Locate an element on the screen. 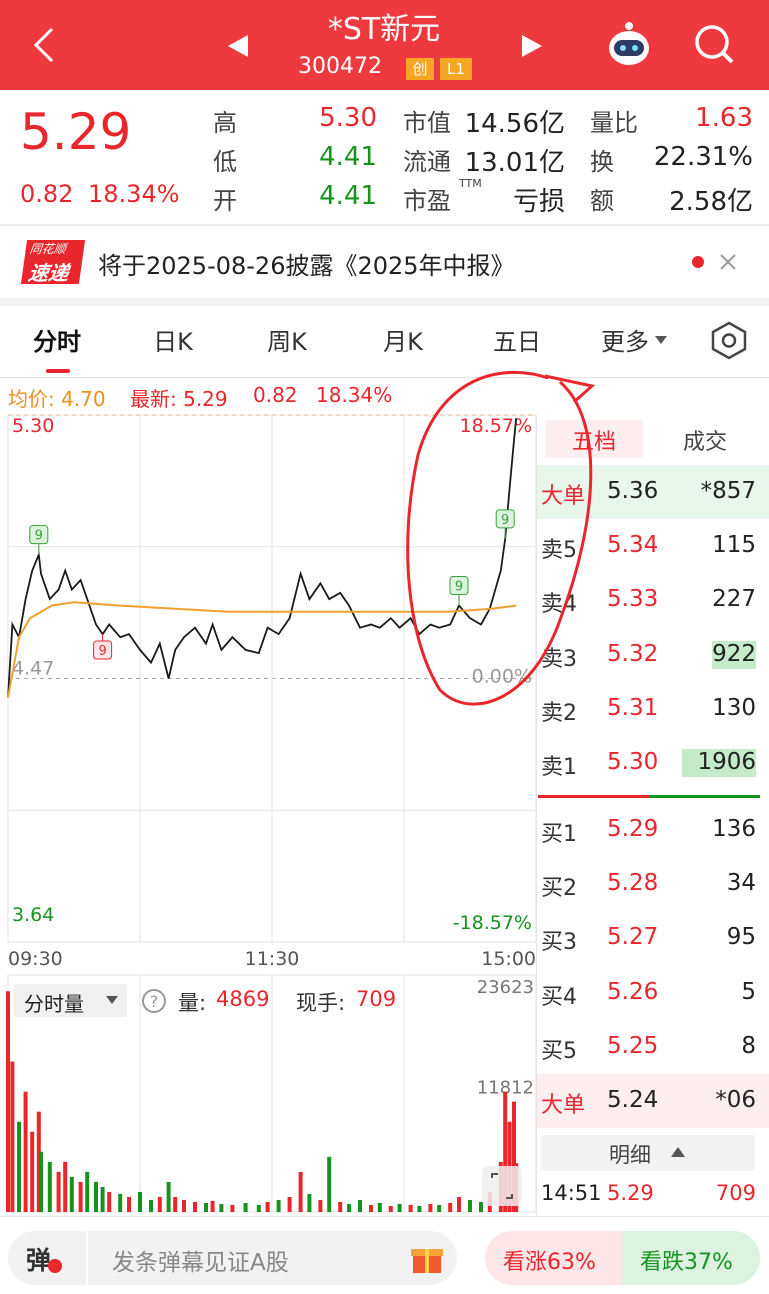 The width and height of the screenshot is (769, 1294). row-price: 5.32 is located at coordinates (633, 653).